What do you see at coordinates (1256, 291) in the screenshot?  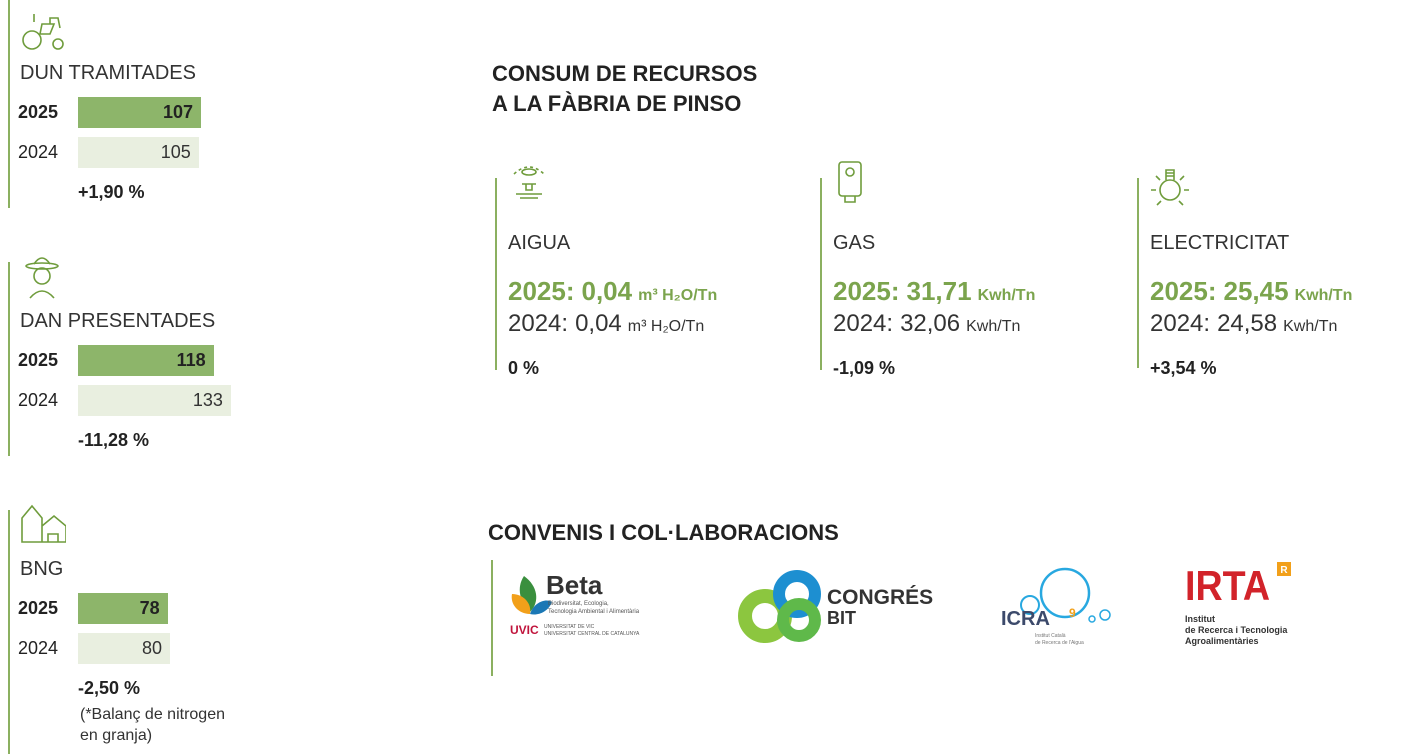 I see `value: 25,45` at bounding box center [1256, 291].